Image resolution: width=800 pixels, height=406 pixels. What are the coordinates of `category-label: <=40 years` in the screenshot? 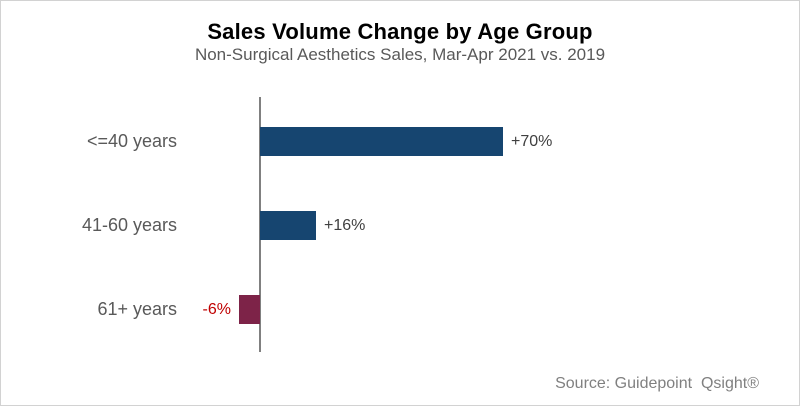 It's located at (131, 141).